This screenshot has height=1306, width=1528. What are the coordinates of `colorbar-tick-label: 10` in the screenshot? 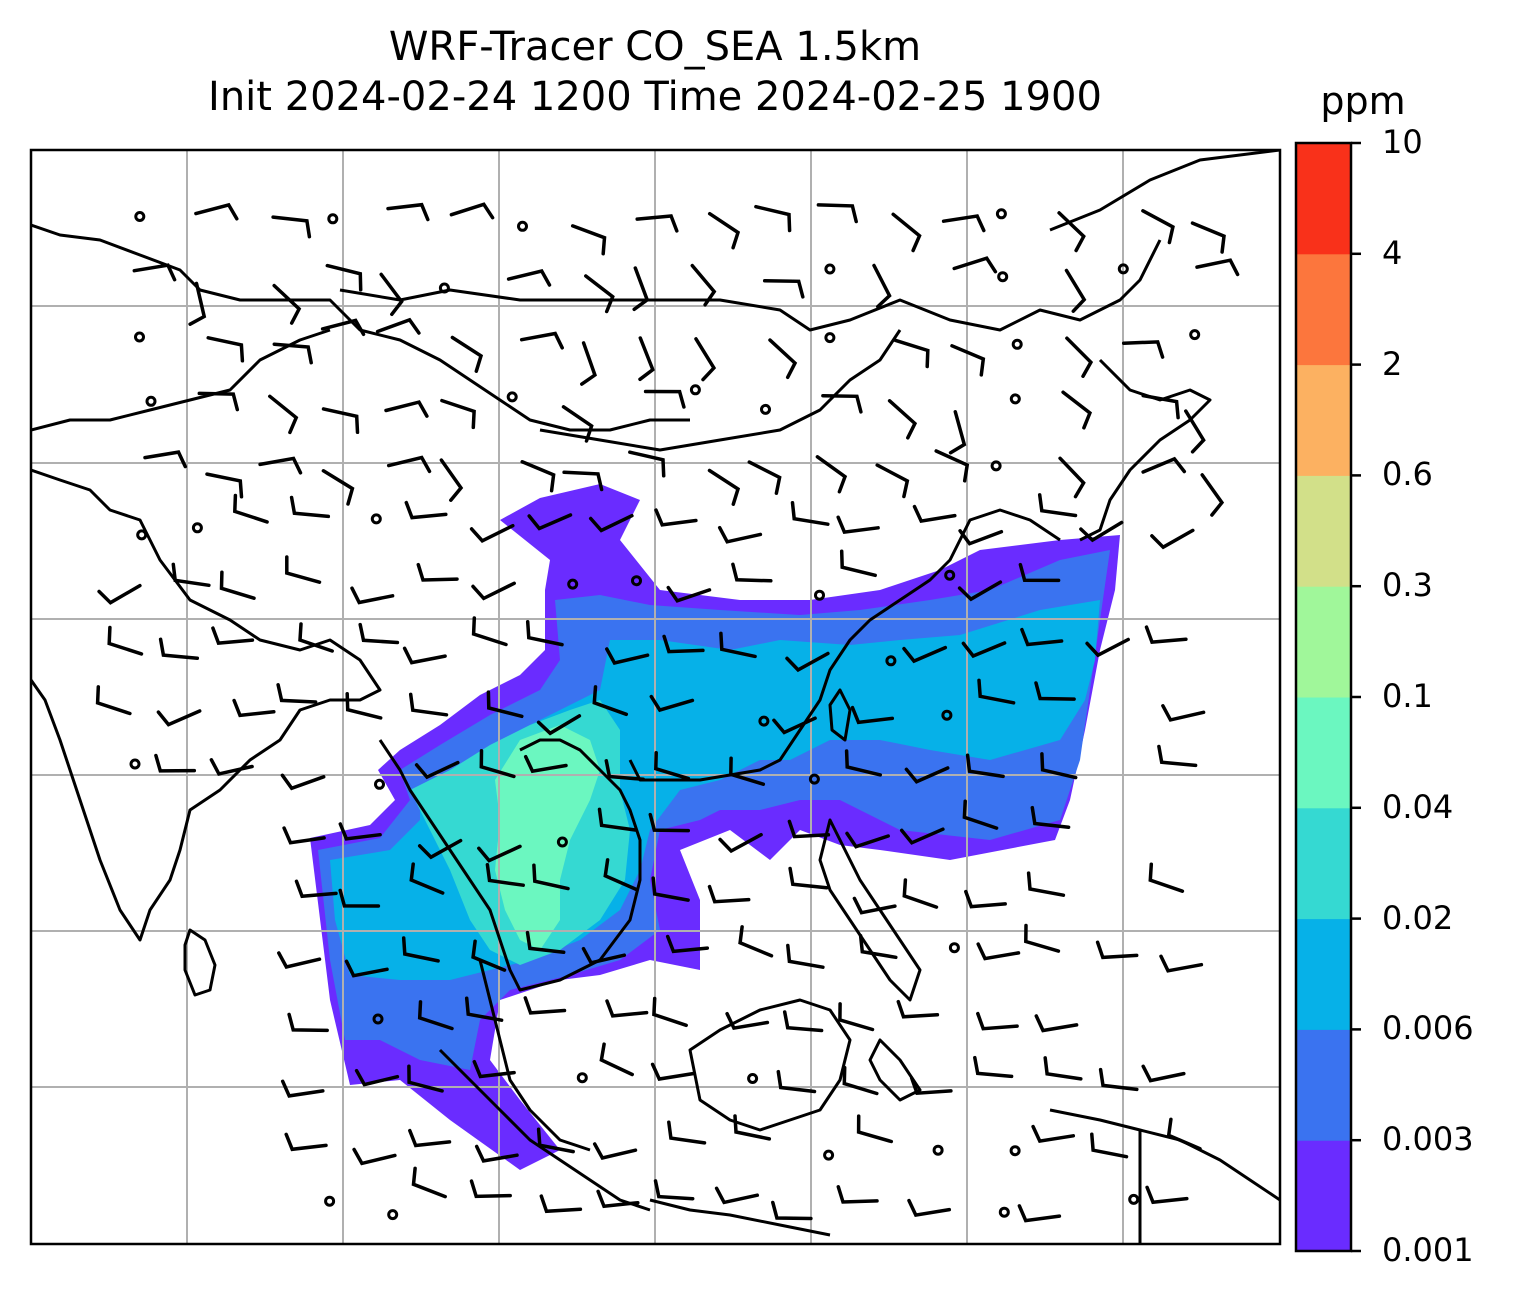 It's located at (1402, 142).